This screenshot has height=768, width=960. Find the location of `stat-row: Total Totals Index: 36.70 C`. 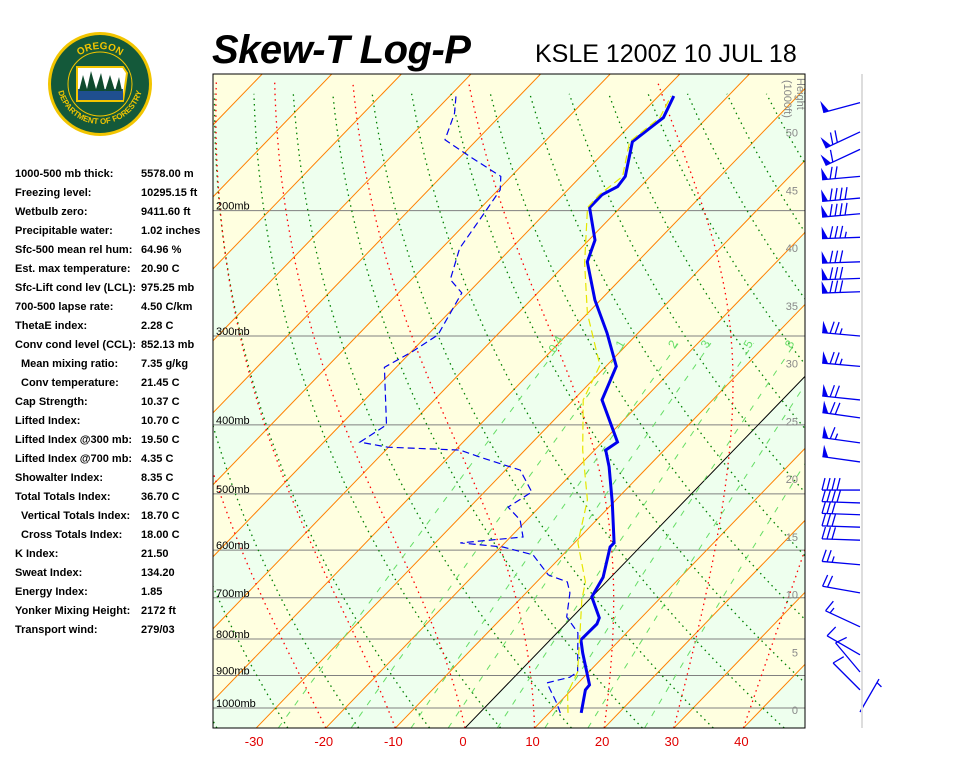

stat-row: Total Totals Index: 36.70 C is located at coordinates (115, 500).